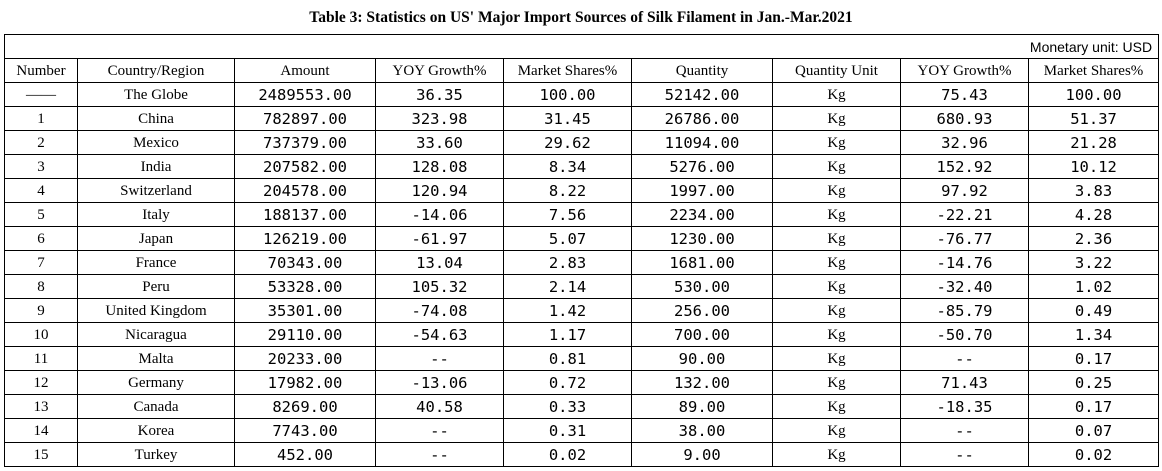 Image resolution: width=1162 pixels, height=471 pixels. I want to click on header-amount-market-shares: Market Shares%, so click(567, 70).